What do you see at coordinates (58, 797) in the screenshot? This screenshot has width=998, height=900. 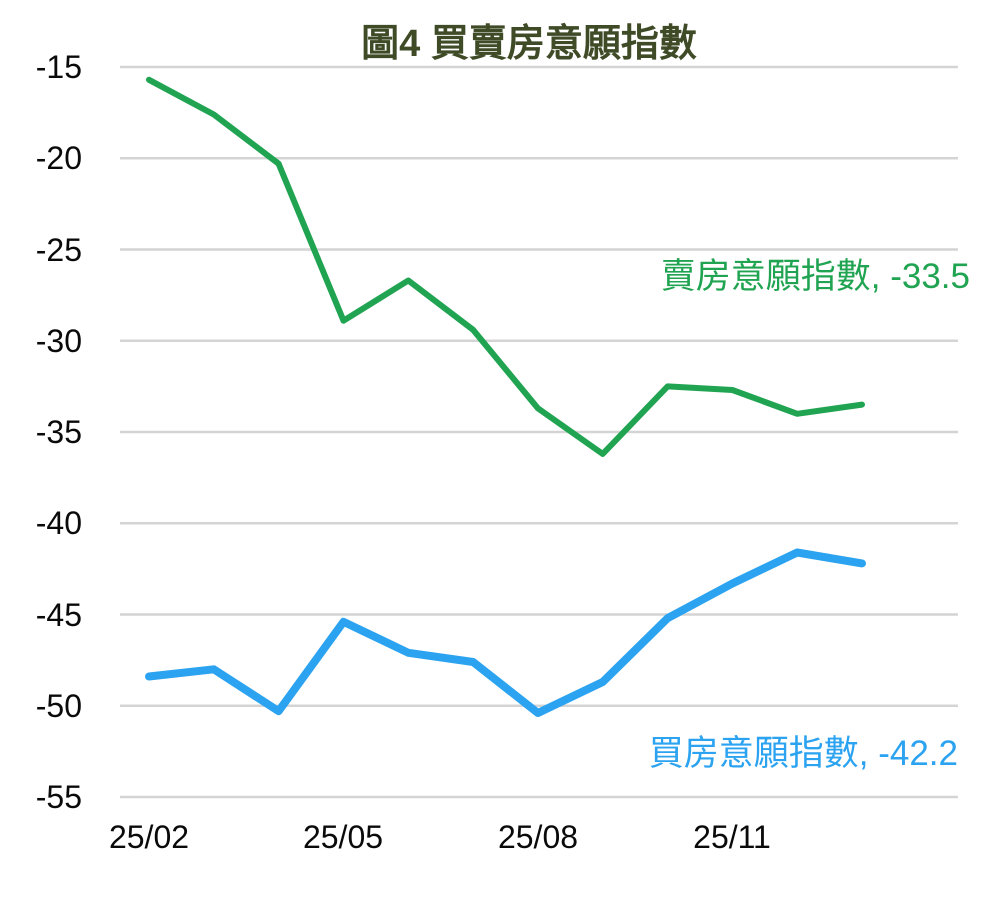 I see `y-axis-tick-label: -55` at bounding box center [58, 797].